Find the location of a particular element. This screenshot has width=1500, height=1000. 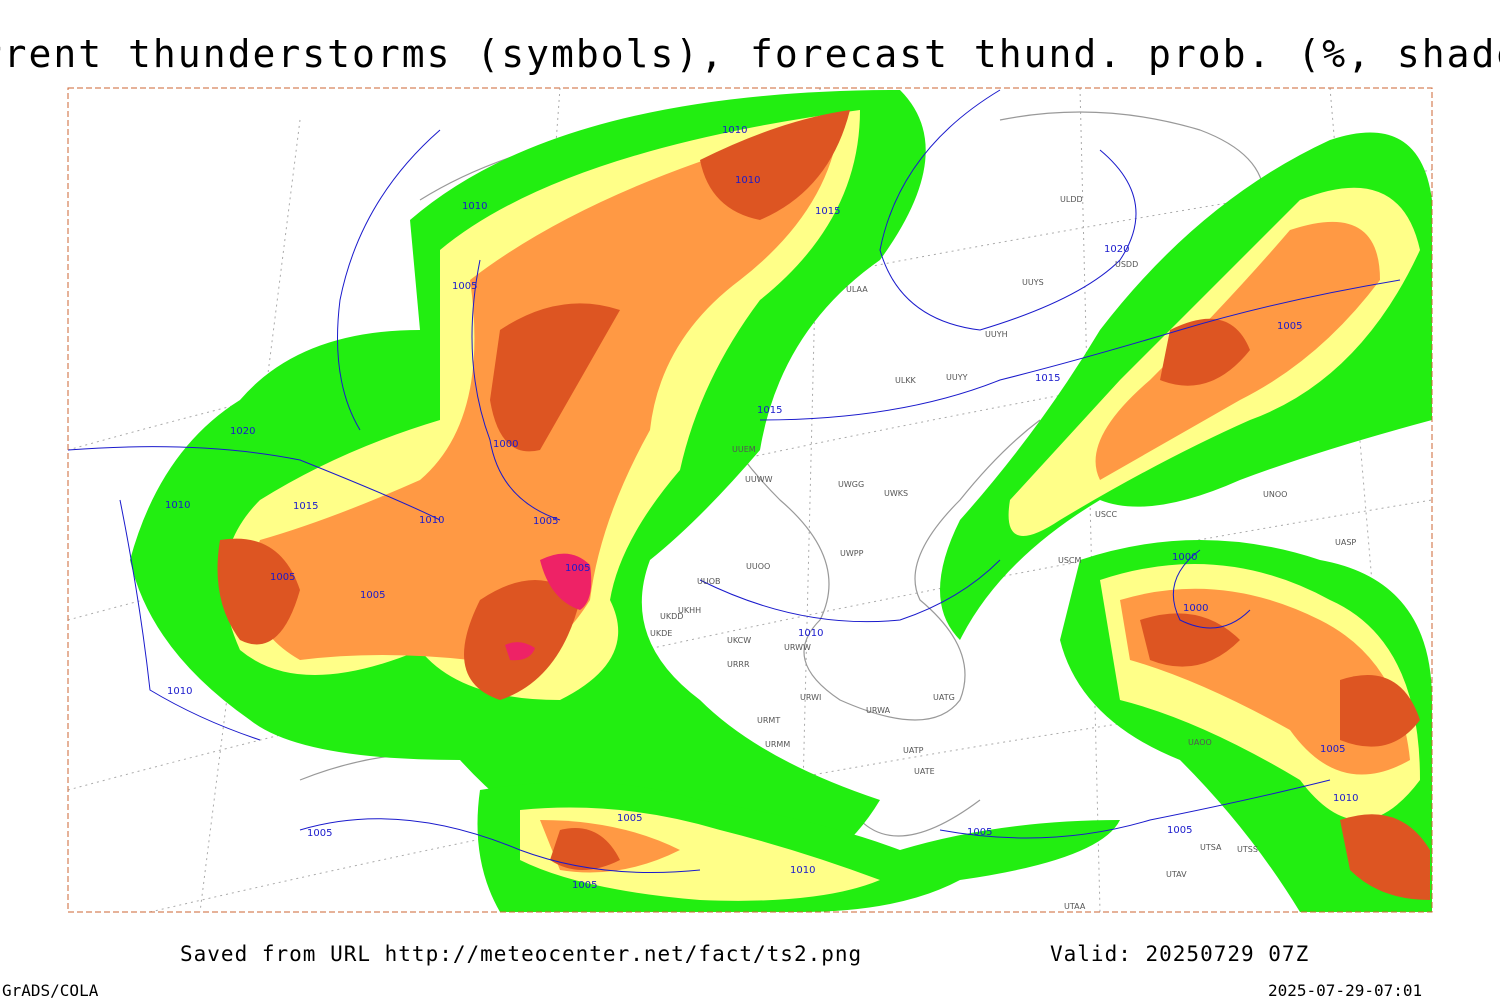

station-label: URWA is located at coordinates (878, 710).